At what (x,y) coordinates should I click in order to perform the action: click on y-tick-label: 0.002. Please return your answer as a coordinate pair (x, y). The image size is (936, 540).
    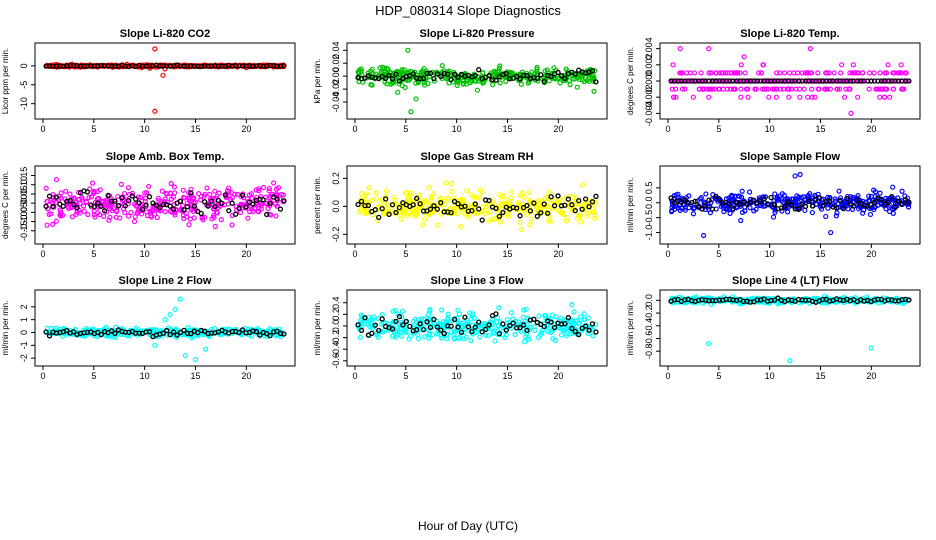
    Looking at the image, I should click on (649, 65).